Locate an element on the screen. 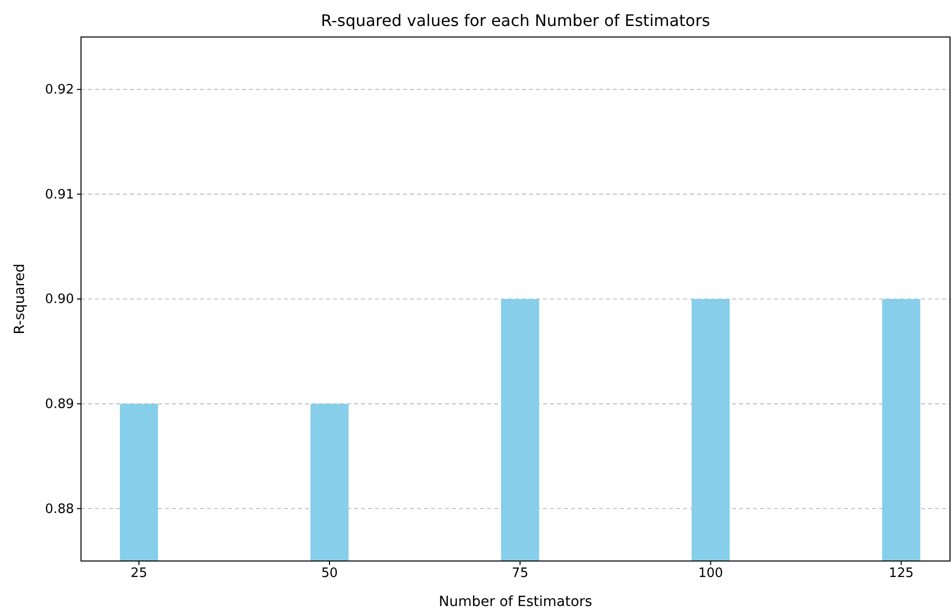  x-tick-label: 100 is located at coordinates (711, 574).